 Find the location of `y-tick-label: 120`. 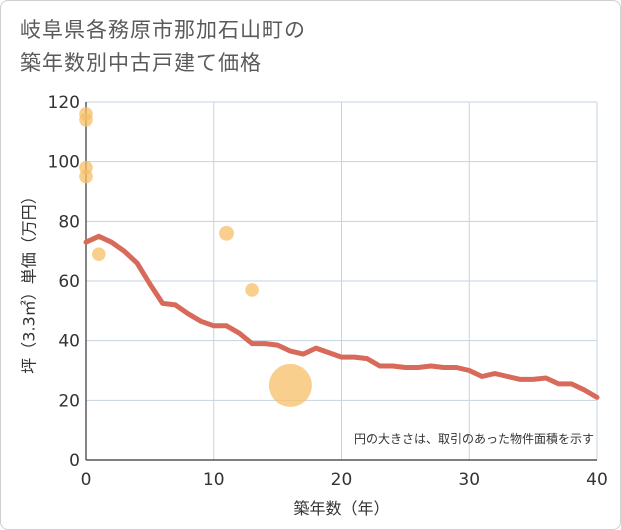

y-tick-label: 120 is located at coordinates (64, 103).